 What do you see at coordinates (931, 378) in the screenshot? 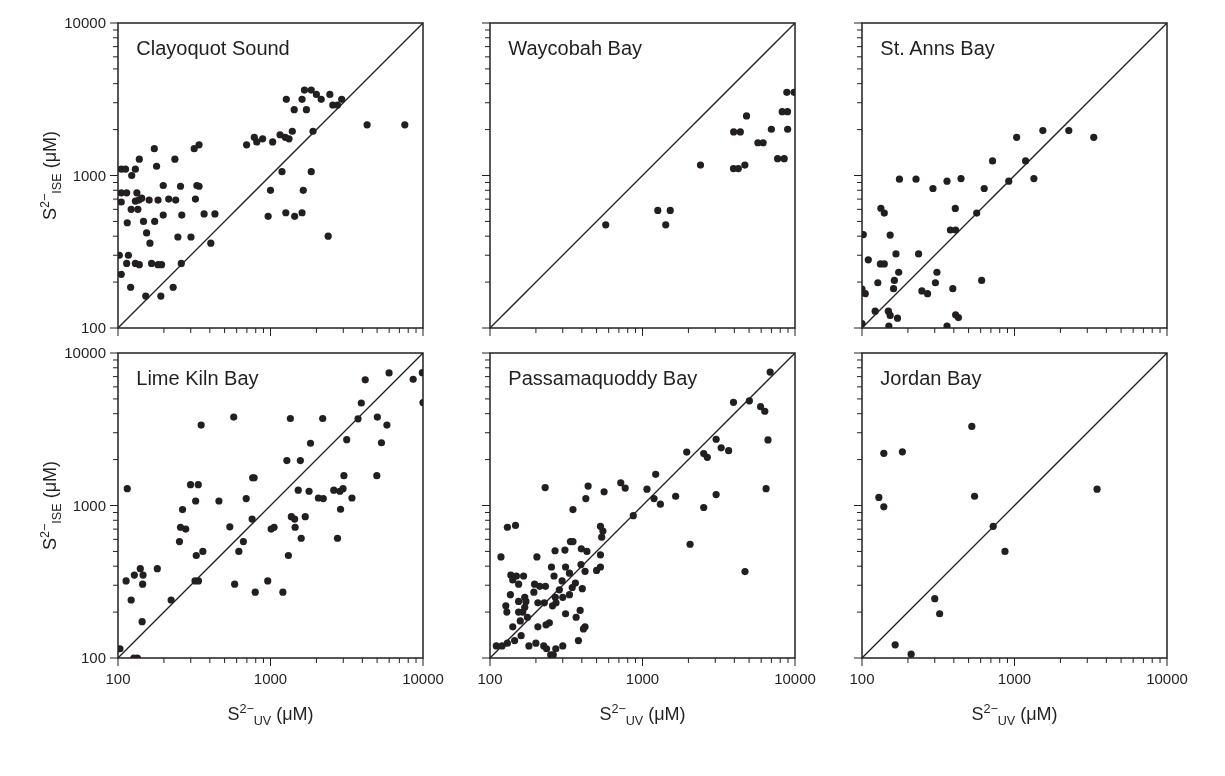
I see `text: Jordan Bay` at bounding box center [931, 378].